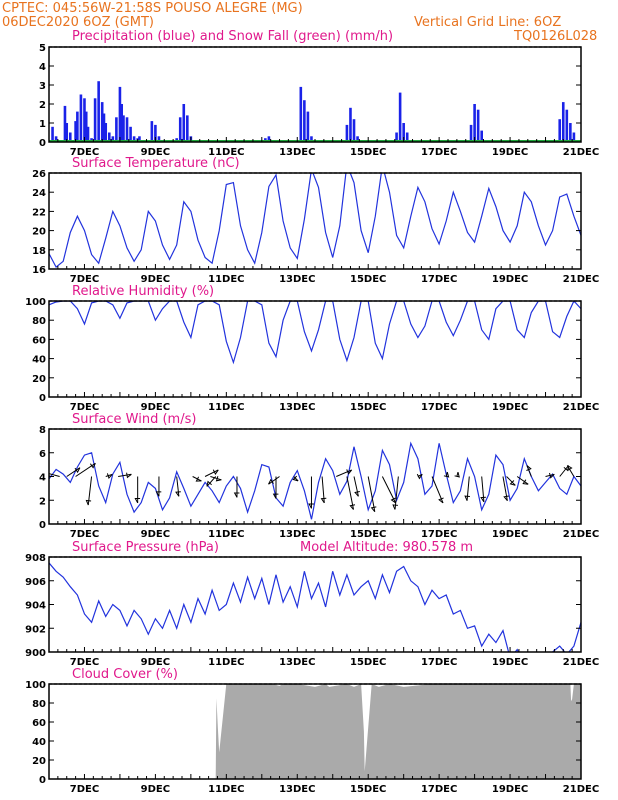  Describe the element at coordinates (134, 419) in the screenshot. I see `panel4-title: Surface Wind (m/s)` at that location.